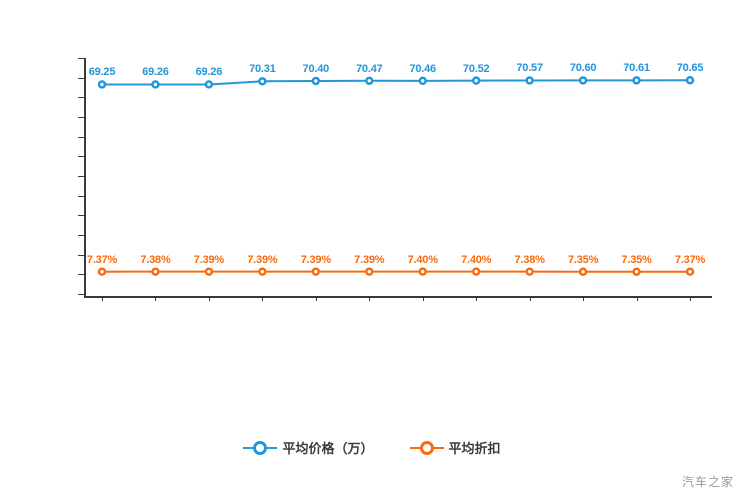 Image resolution: width=744 pixels, height=496 pixels. What do you see at coordinates (583, 68) in the screenshot?
I see `data-point-label: 70.60` at bounding box center [583, 68].